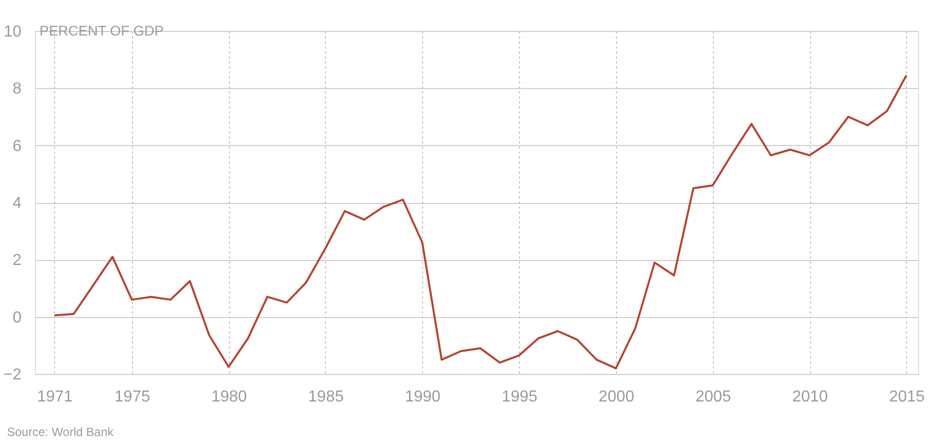 This screenshot has height=448, width=932. What do you see at coordinates (810, 397) in the screenshot?
I see `x-tick-label: 2010` at bounding box center [810, 397].